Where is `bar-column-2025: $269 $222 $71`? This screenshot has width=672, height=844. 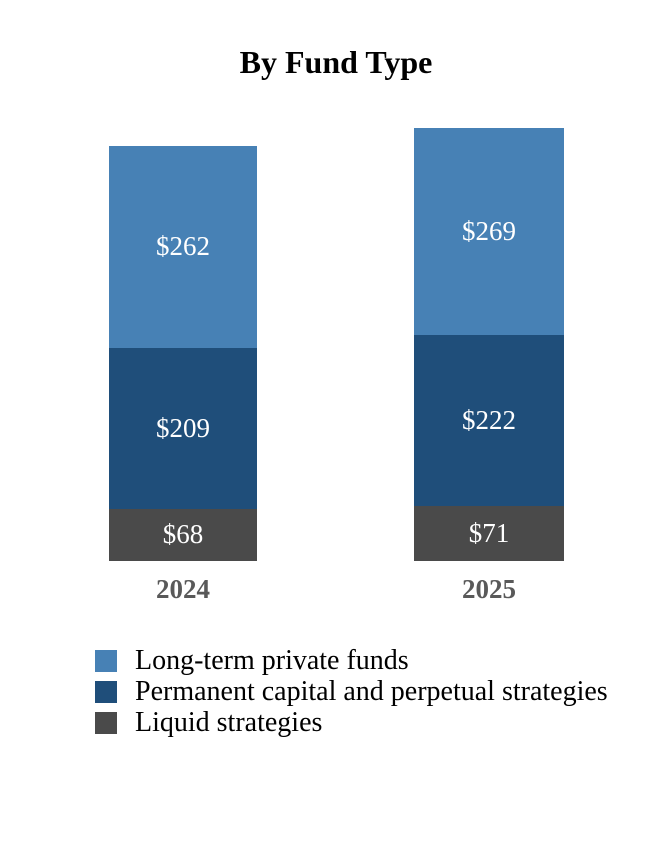 bar-column-2025: $269 $222 $71 is located at coordinates (489, 344).